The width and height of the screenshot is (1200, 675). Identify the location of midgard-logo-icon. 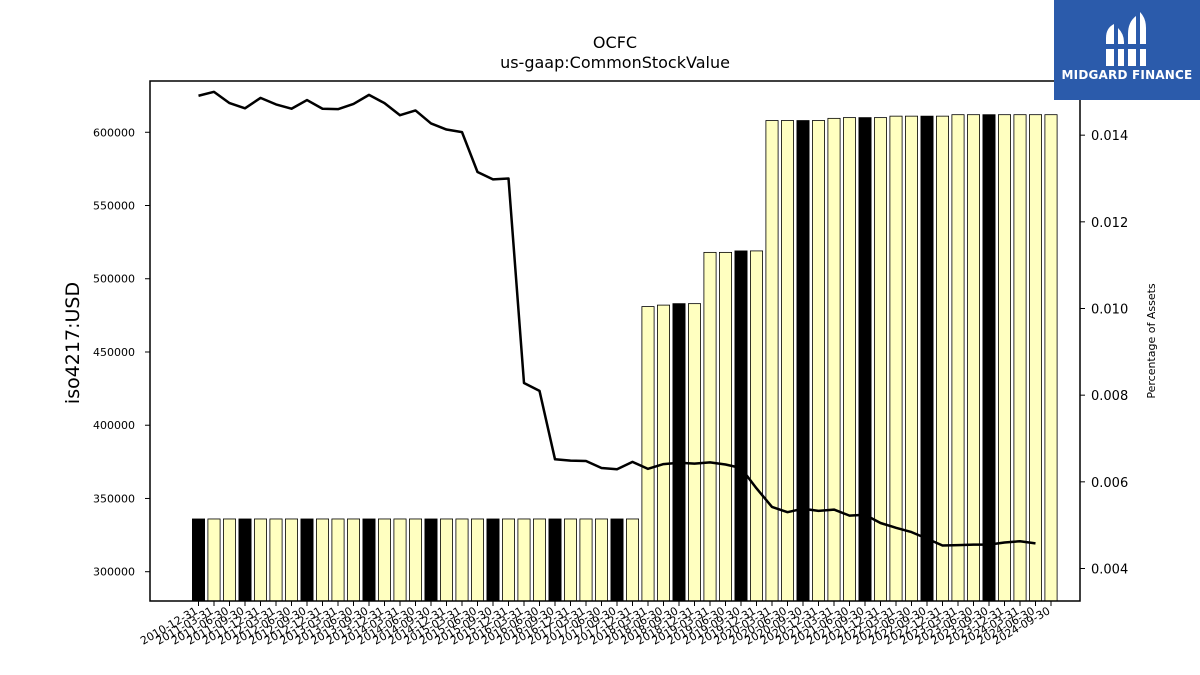
(1126, 39).